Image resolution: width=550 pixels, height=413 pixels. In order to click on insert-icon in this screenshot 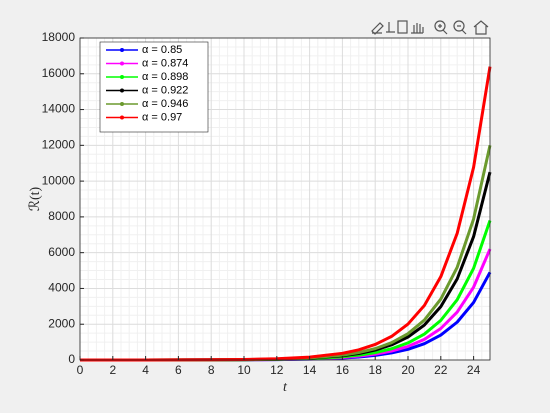, I will do `click(402, 27)`.